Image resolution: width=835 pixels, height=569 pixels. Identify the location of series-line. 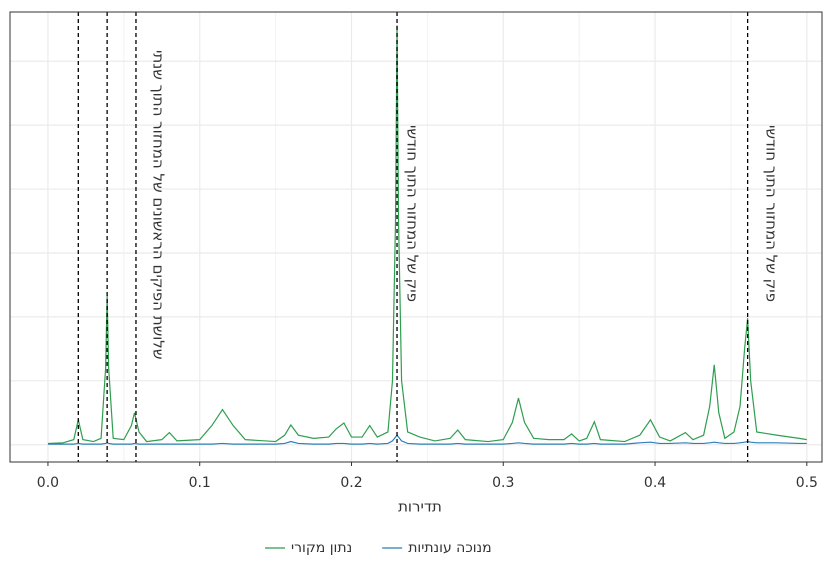
(427, 439).